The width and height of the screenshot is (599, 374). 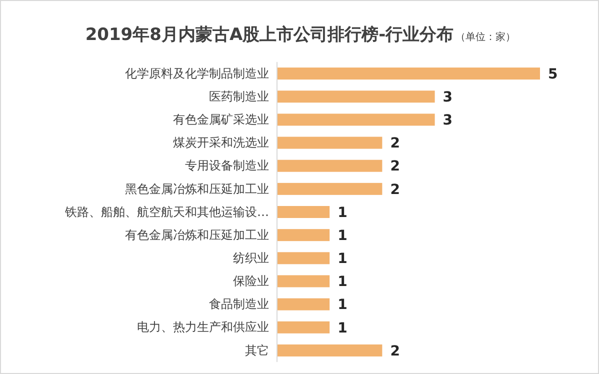 What do you see at coordinates (227, 165) in the screenshot?
I see `y-tick-label: 专用设备制造业` at bounding box center [227, 165].